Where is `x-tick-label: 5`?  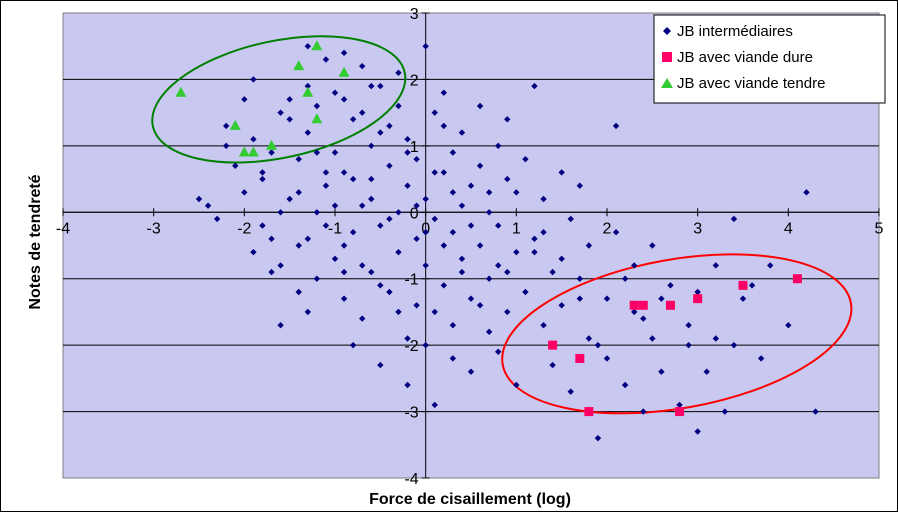 x-tick-label: 5 is located at coordinates (879, 228).